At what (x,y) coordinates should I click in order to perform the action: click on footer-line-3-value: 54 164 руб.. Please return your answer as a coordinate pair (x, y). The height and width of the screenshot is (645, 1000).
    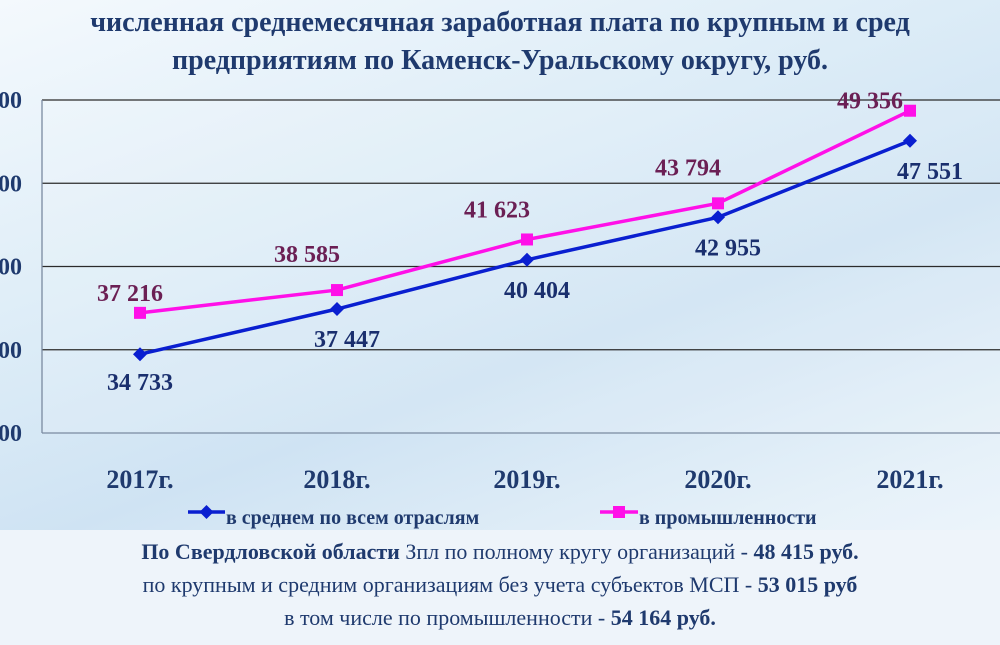
    Looking at the image, I should click on (663, 617).